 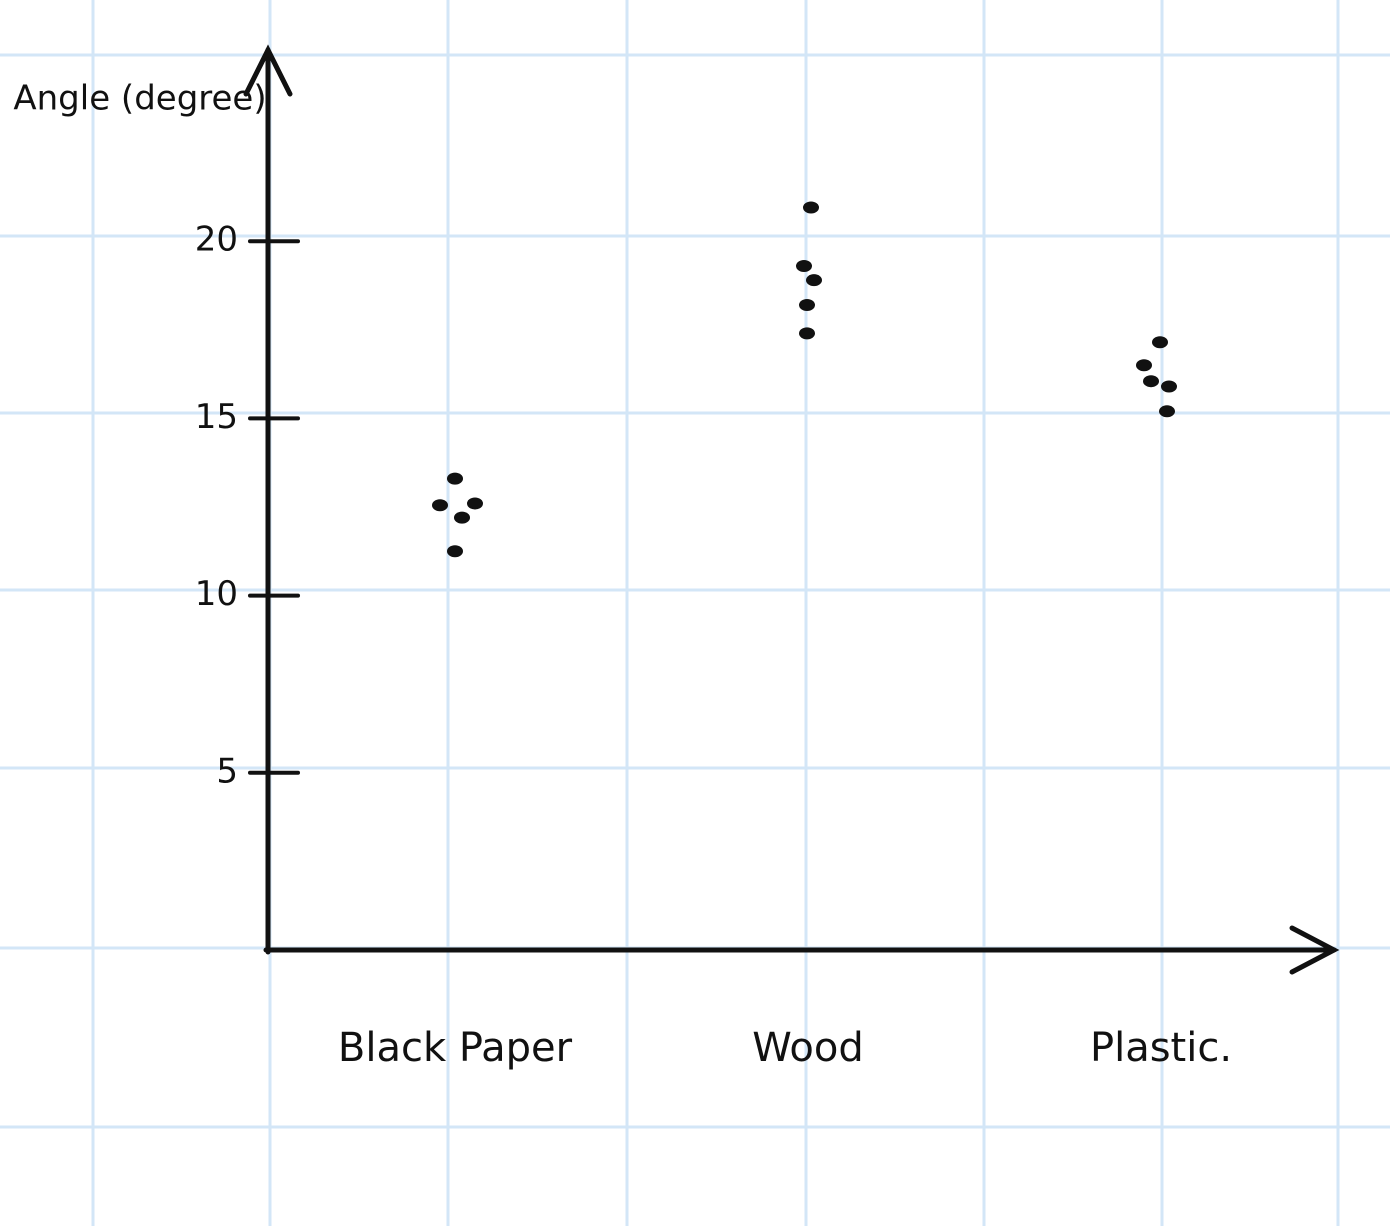 What do you see at coordinates (216, 594) in the screenshot?
I see `y-tick-label: 10` at bounding box center [216, 594].